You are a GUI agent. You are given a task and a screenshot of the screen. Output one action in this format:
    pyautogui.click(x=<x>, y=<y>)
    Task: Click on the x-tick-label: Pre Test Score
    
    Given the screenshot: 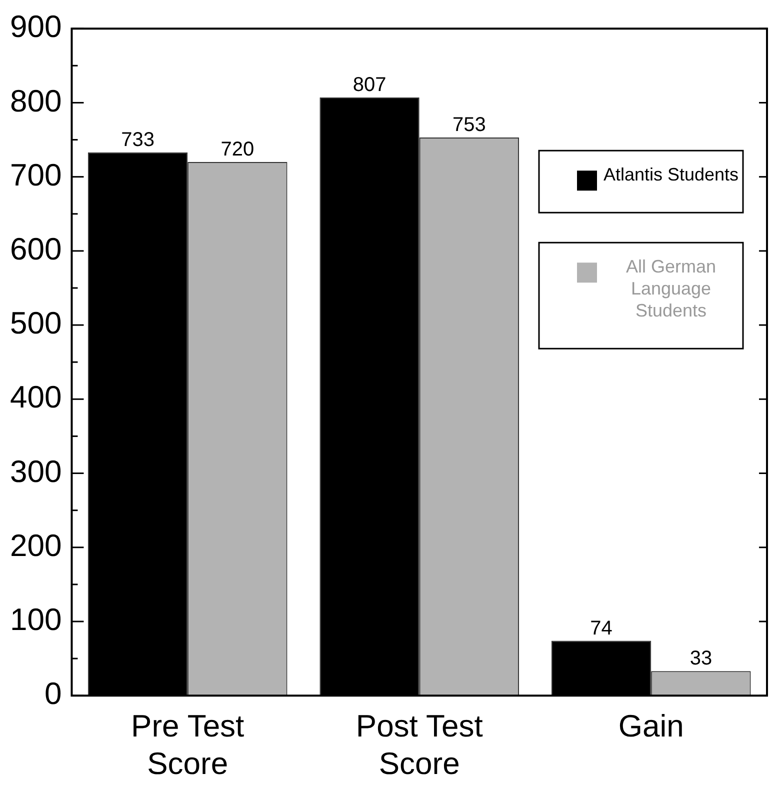 What is the action you would take?
    pyautogui.click(x=188, y=744)
    